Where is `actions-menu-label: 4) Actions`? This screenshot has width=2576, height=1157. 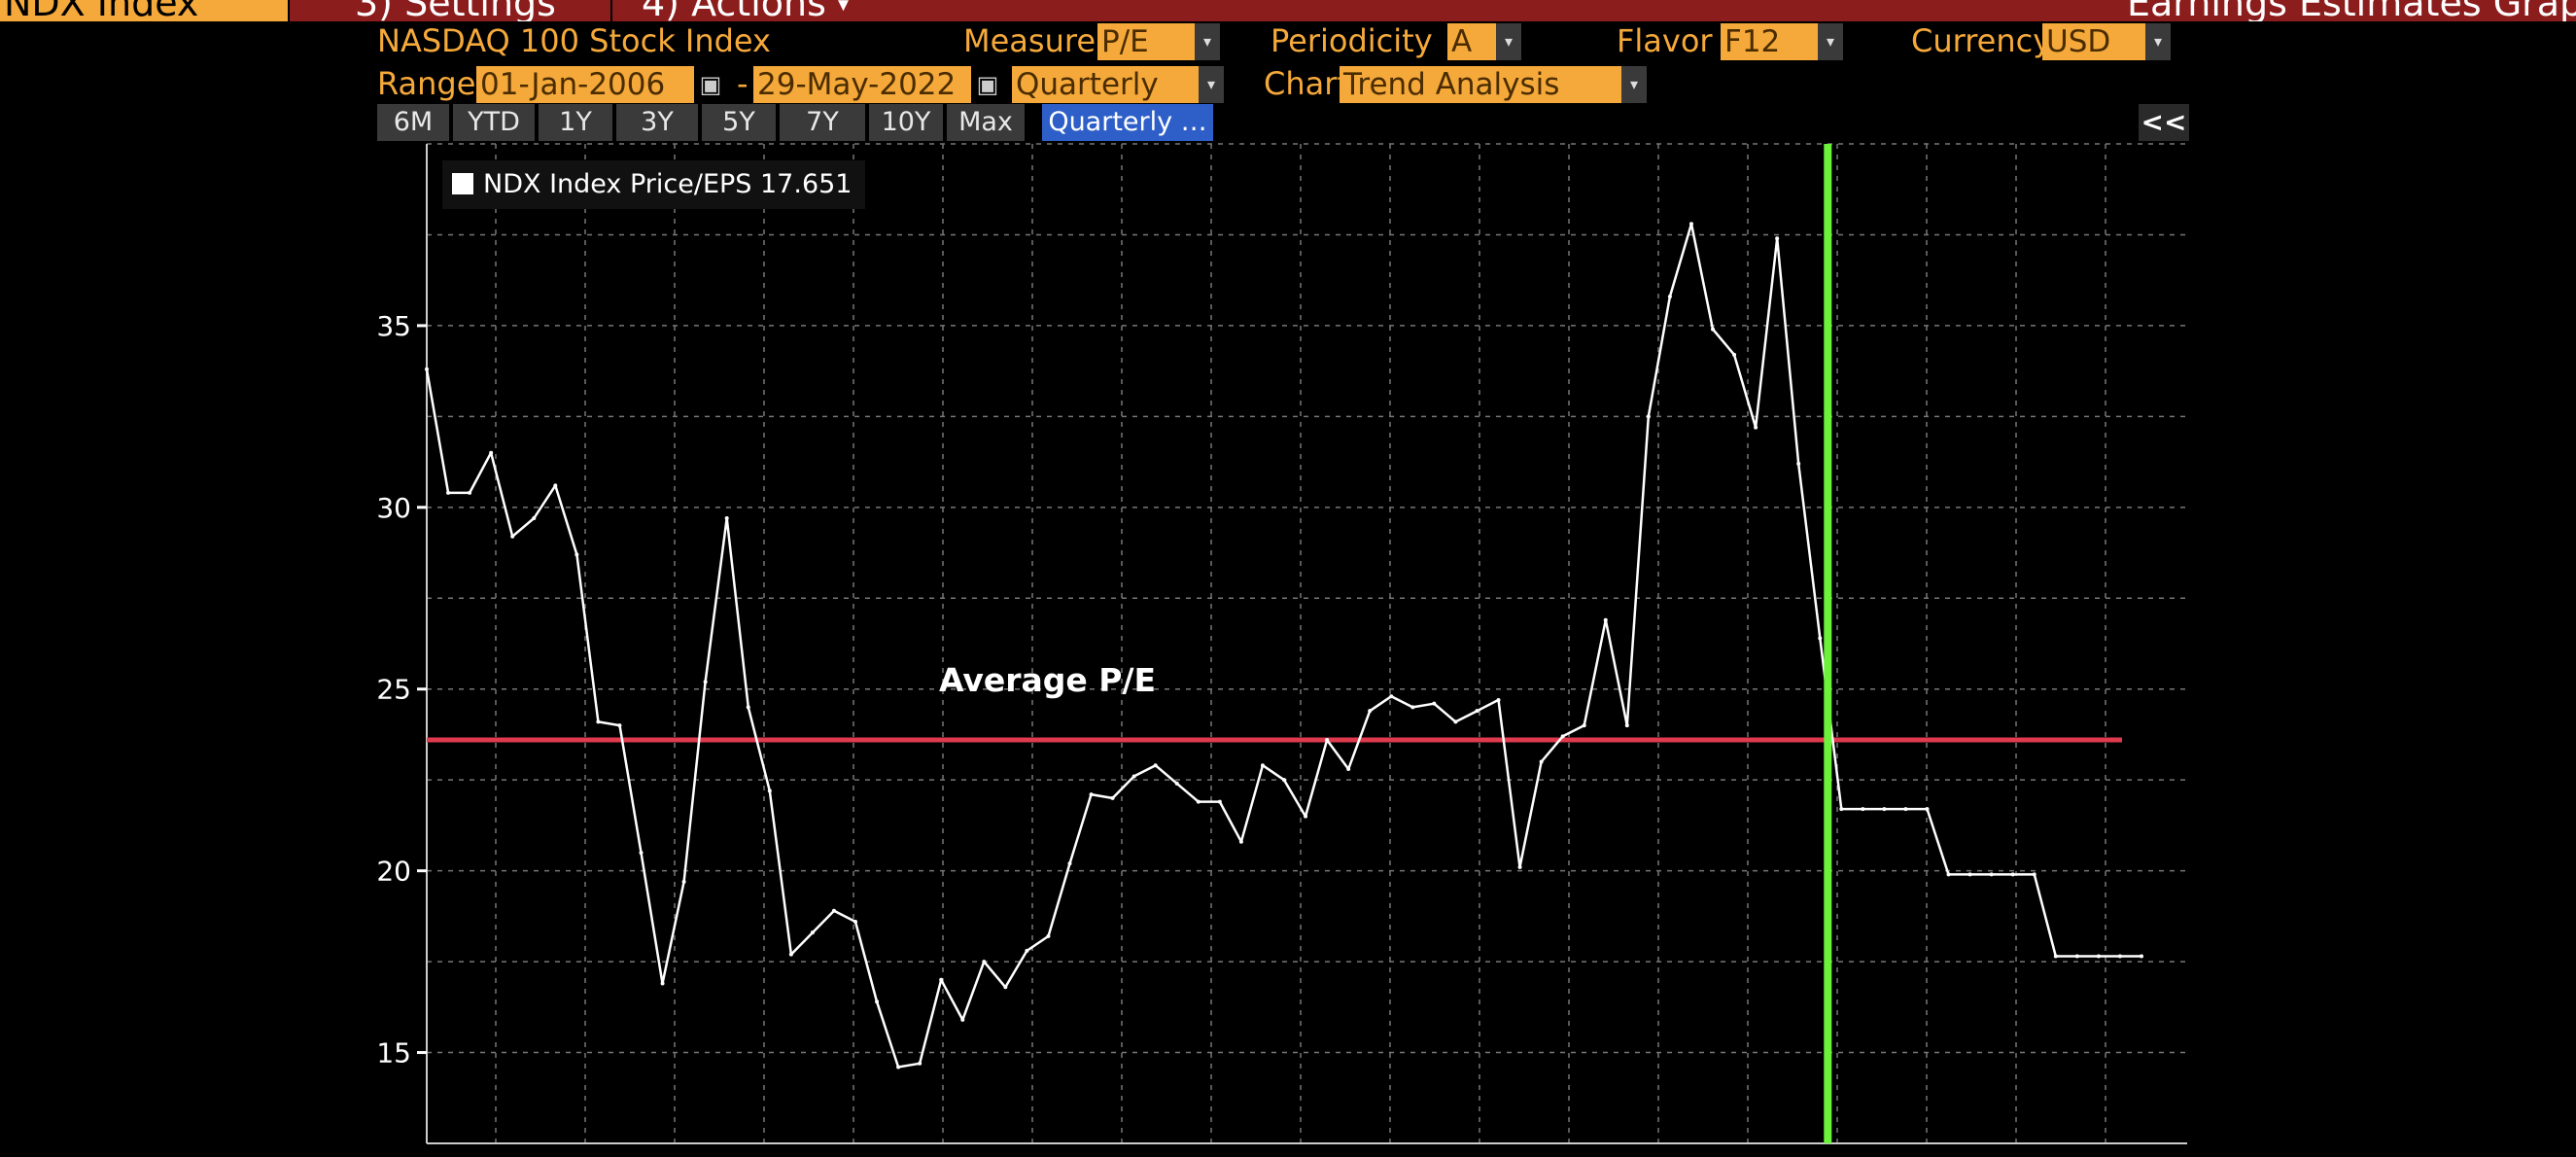 actions-menu-label: 4) Actions is located at coordinates (734, 10).